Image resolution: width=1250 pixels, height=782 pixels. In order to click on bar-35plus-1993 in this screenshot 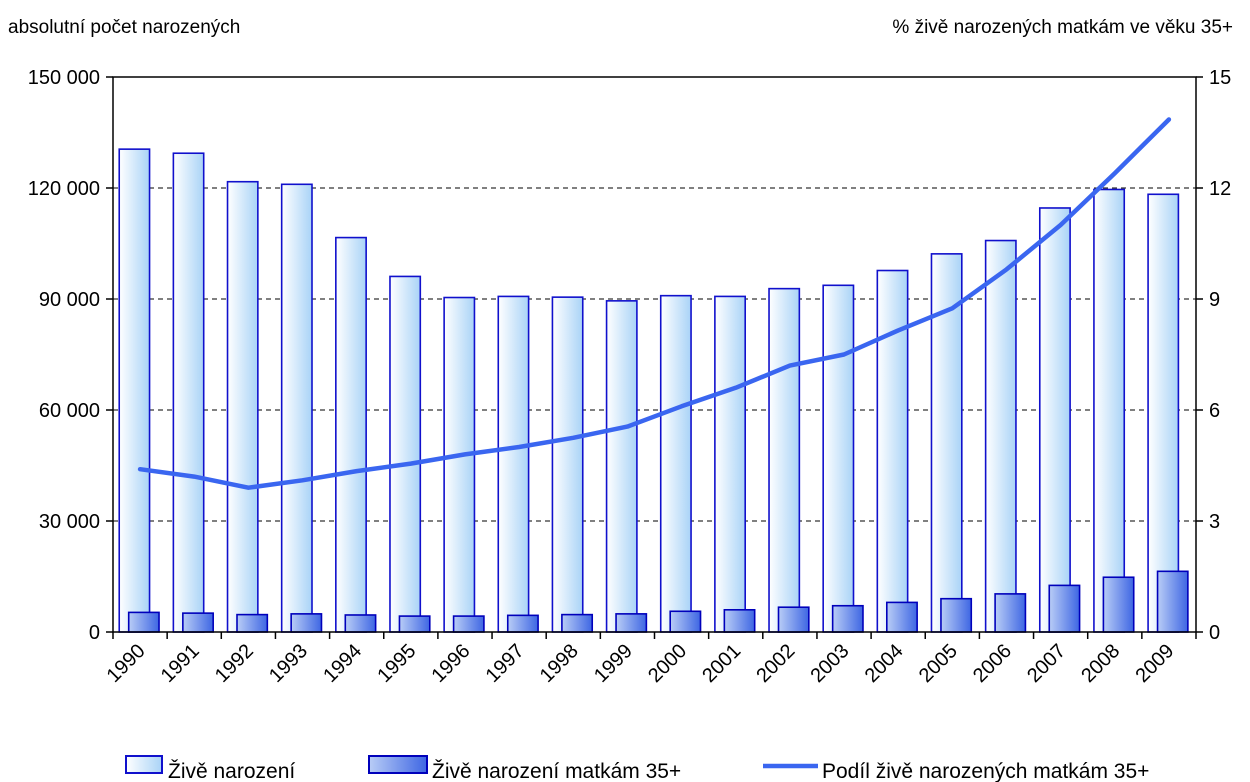, I will do `click(306, 623)`.